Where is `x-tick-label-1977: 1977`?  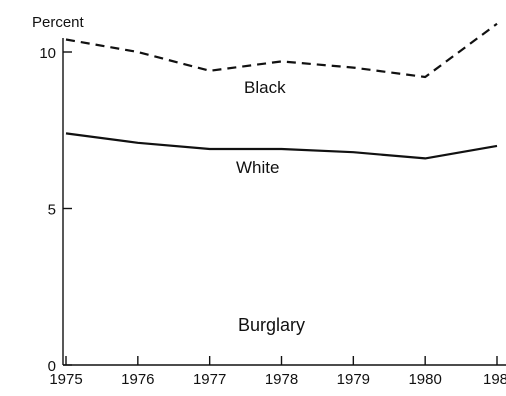
x-tick-label-1977: 1977 is located at coordinates (209, 379).